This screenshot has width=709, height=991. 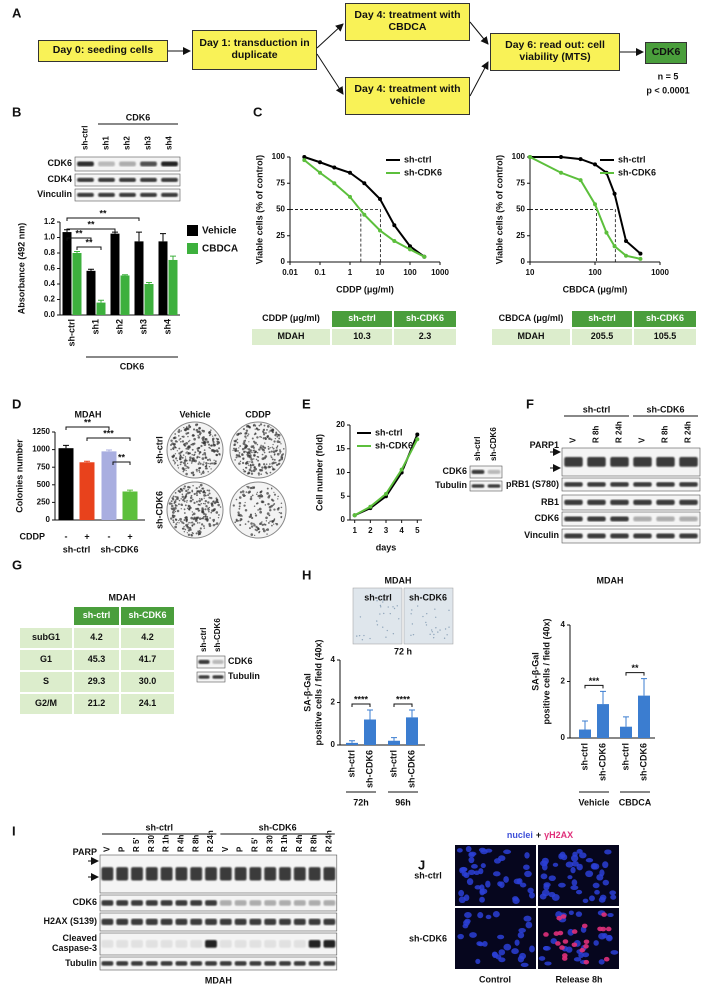 What do you see at coordinates (81, 963) in the screenshot?
I see `row-label-box: Tubulin` at bounding box center [81, 963].